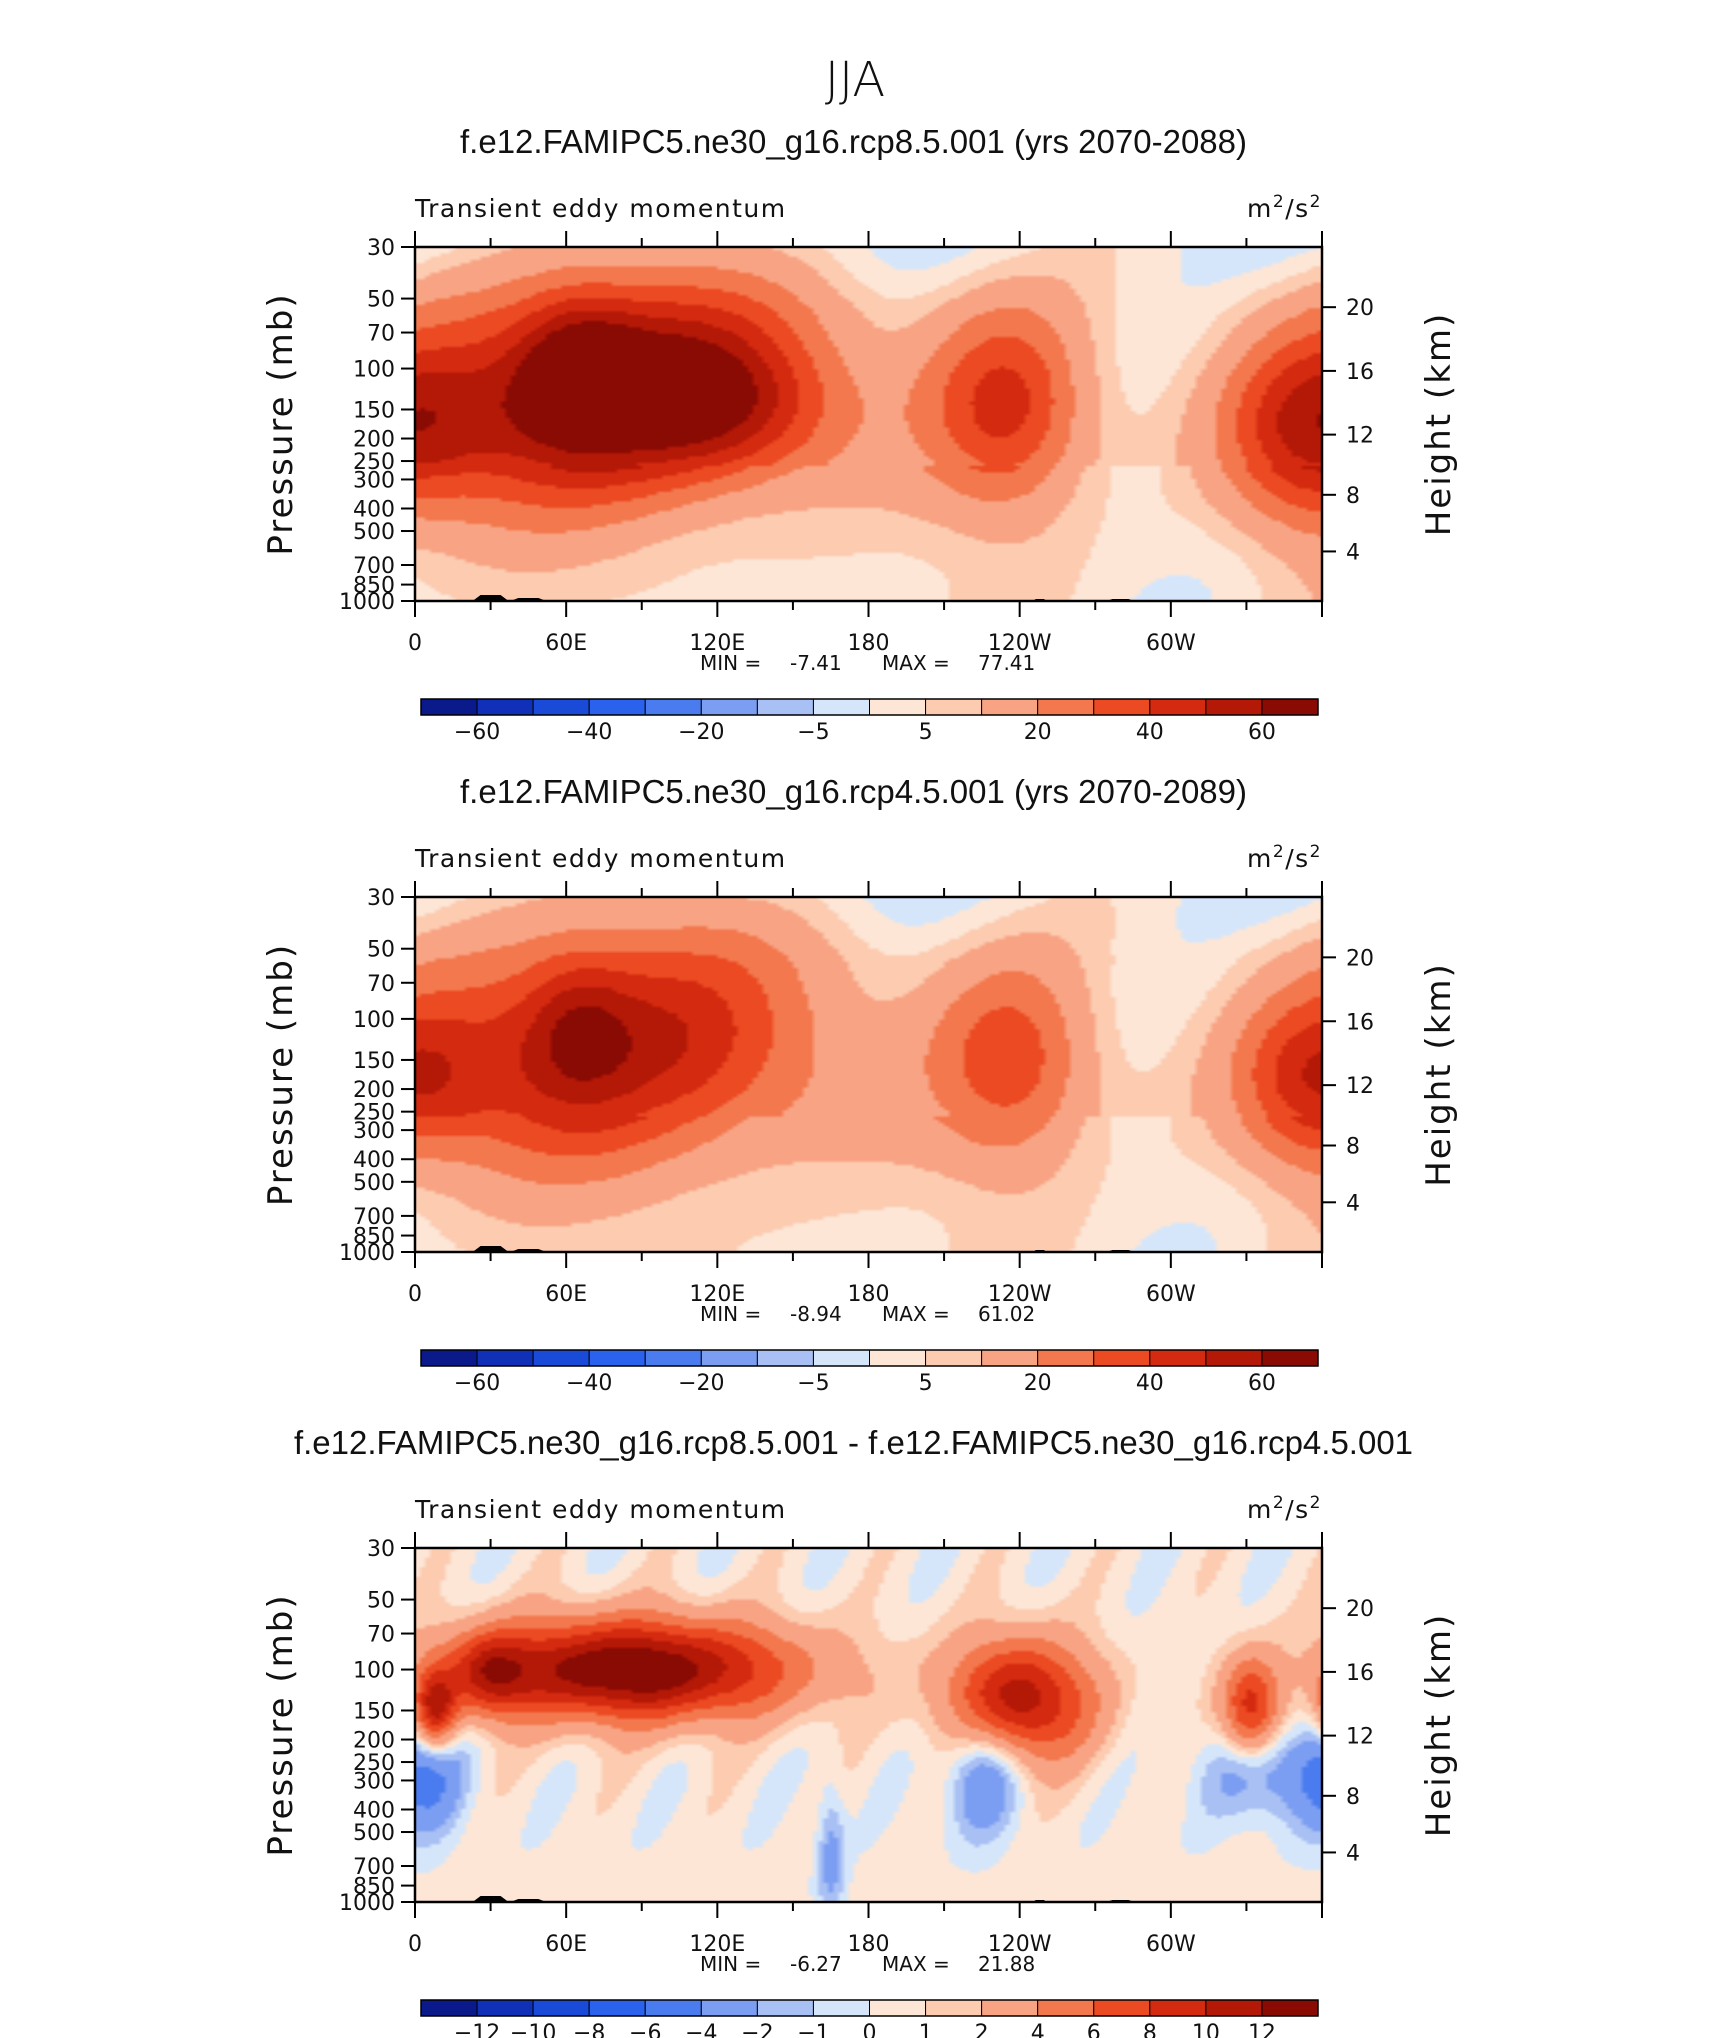 This screenshot has height=2038, width=1710. What do you see at coordinates (1171, 643) in the screenshot?
I see `x-tick-label: 60W` at bounding box center [1171, 643].